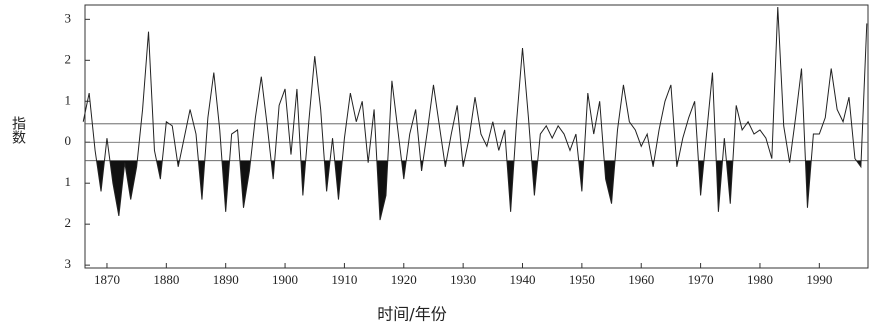 The image size is (870, 328). Describe the element at coordinates (582, 279) in the screenshot. I see `x-tick-label: 1950` at that location.